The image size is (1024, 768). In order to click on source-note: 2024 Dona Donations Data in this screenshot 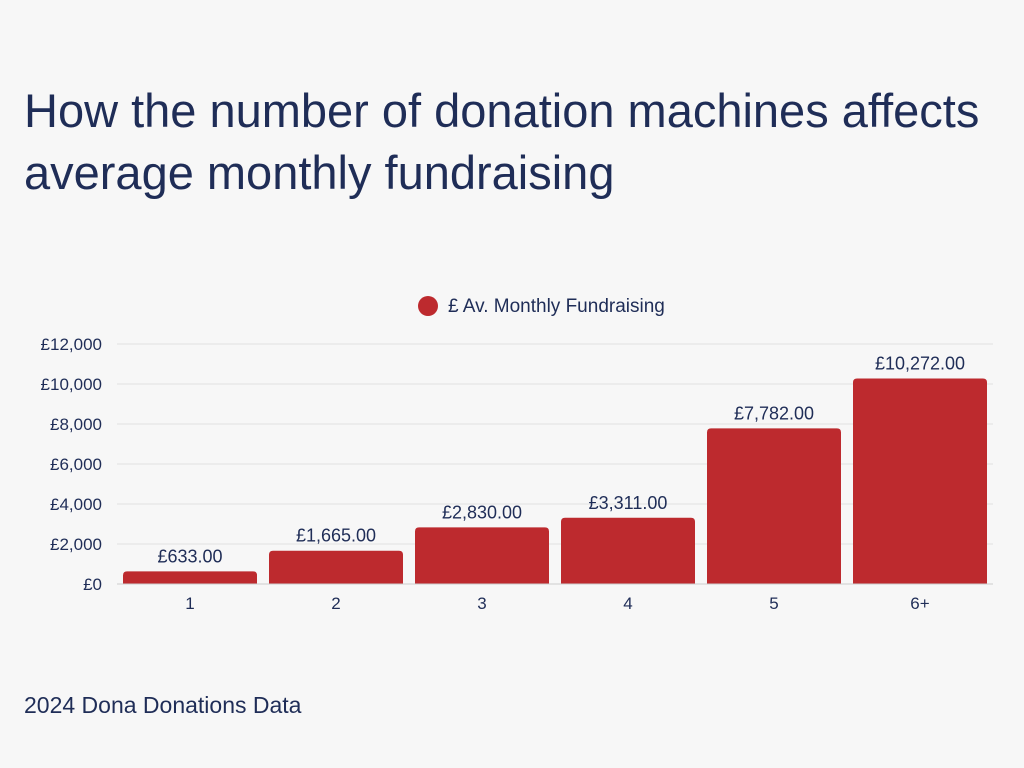, I will do `click(163, 705)`.